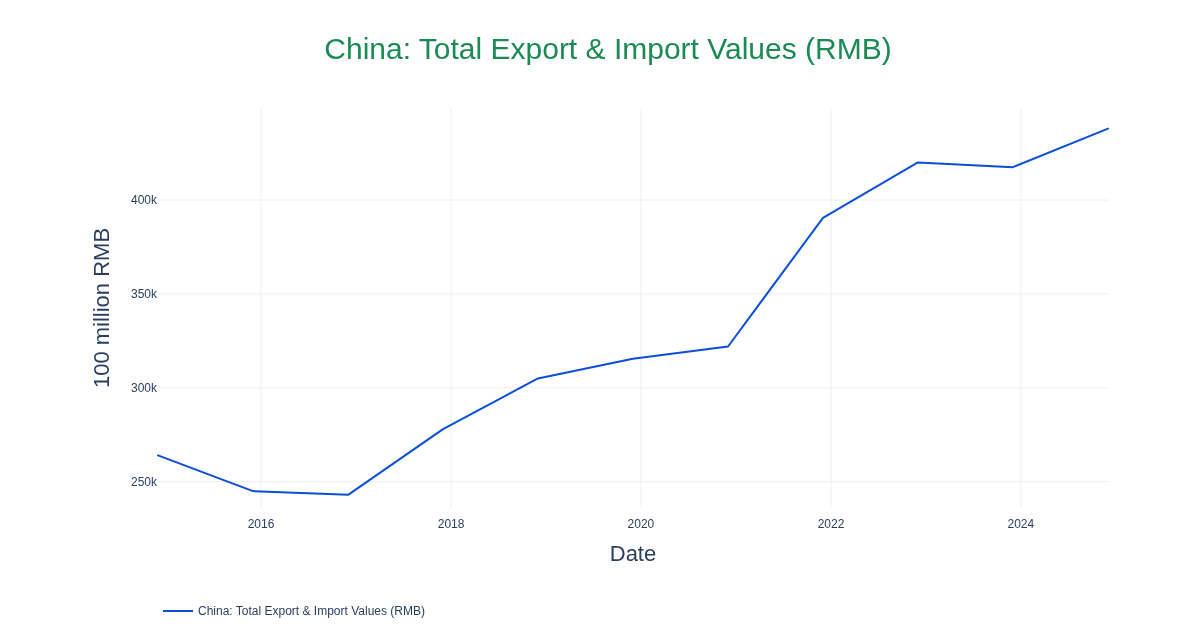  I want to click on y-tick-label: 400k, so click(144, 200).